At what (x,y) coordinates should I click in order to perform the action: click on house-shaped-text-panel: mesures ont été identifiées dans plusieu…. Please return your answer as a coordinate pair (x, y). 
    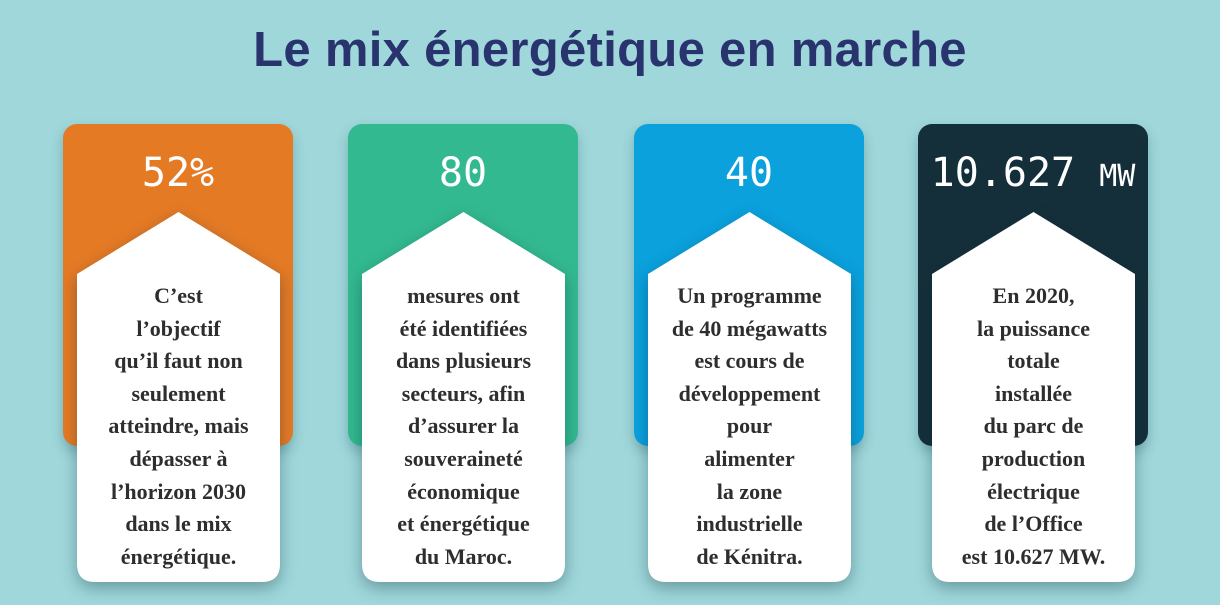
    Looking at the image, I should click on (463, 397).